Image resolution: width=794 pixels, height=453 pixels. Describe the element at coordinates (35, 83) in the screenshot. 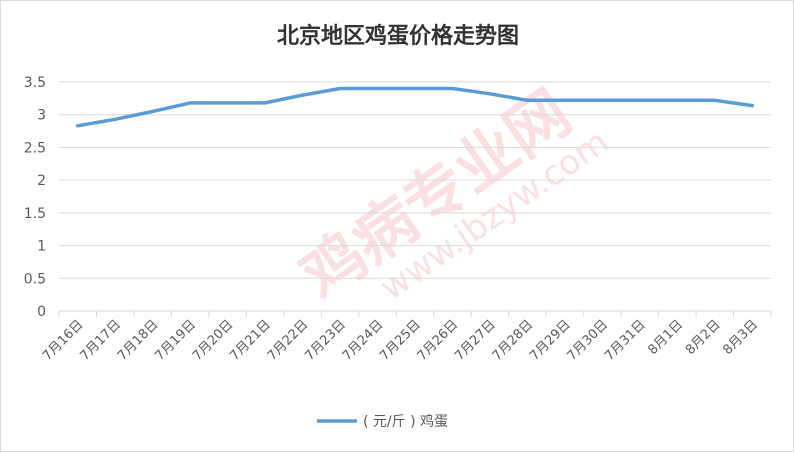

I see `y-tick-label: 3.5` at that location.